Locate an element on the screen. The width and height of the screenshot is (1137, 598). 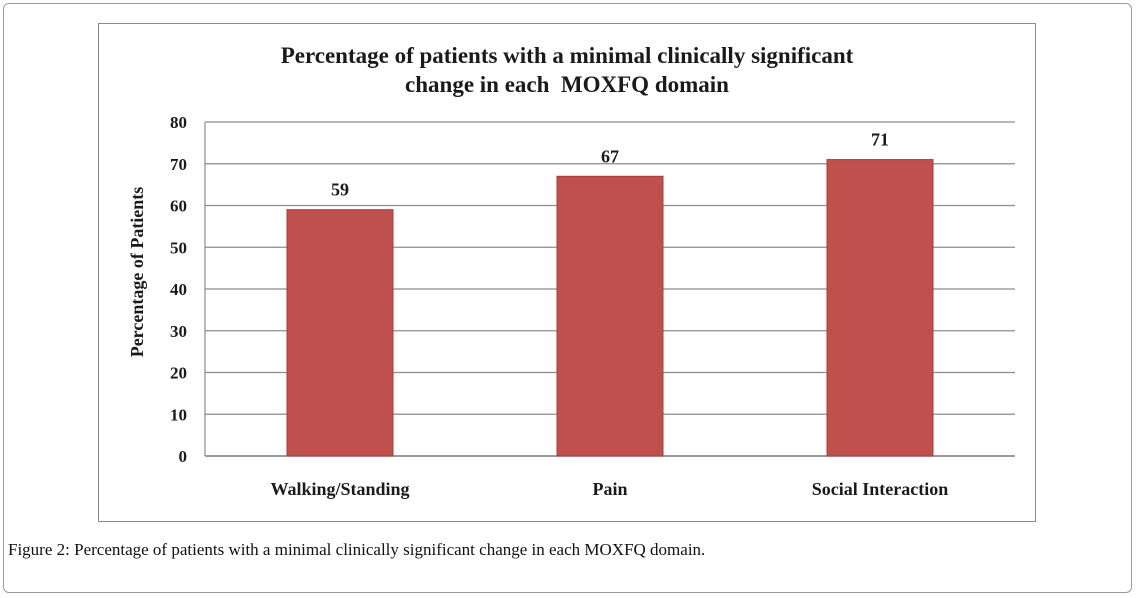
y-tick-label: 70 is located at coordinates (178, 164).